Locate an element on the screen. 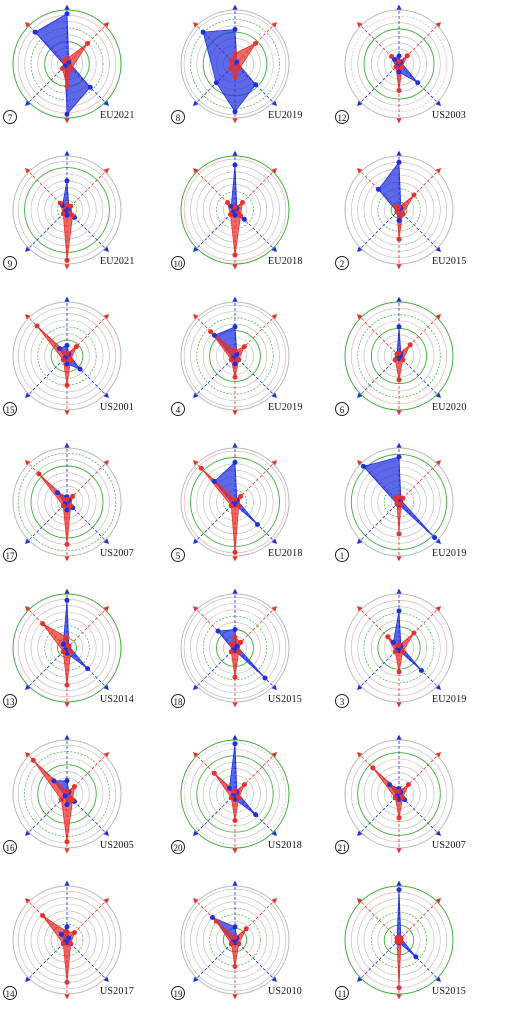 This screenshot has height=1027, width=505. rank-badge: 4 is located at coordinates (178, 409).